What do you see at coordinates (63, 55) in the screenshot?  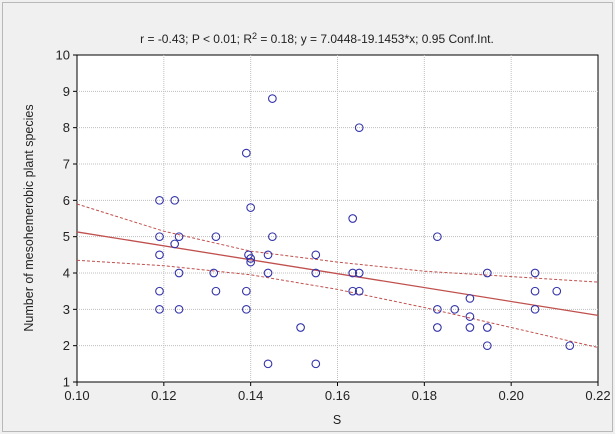 I see `y-tick-label: 10` at bounding box center [63, 55].